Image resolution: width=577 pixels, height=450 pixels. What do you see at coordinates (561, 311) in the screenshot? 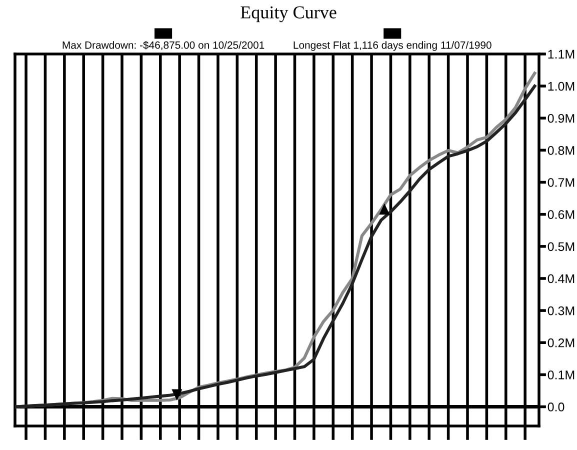
I see `y-tick-label: 0.3M` at bounding box center [561, 311].